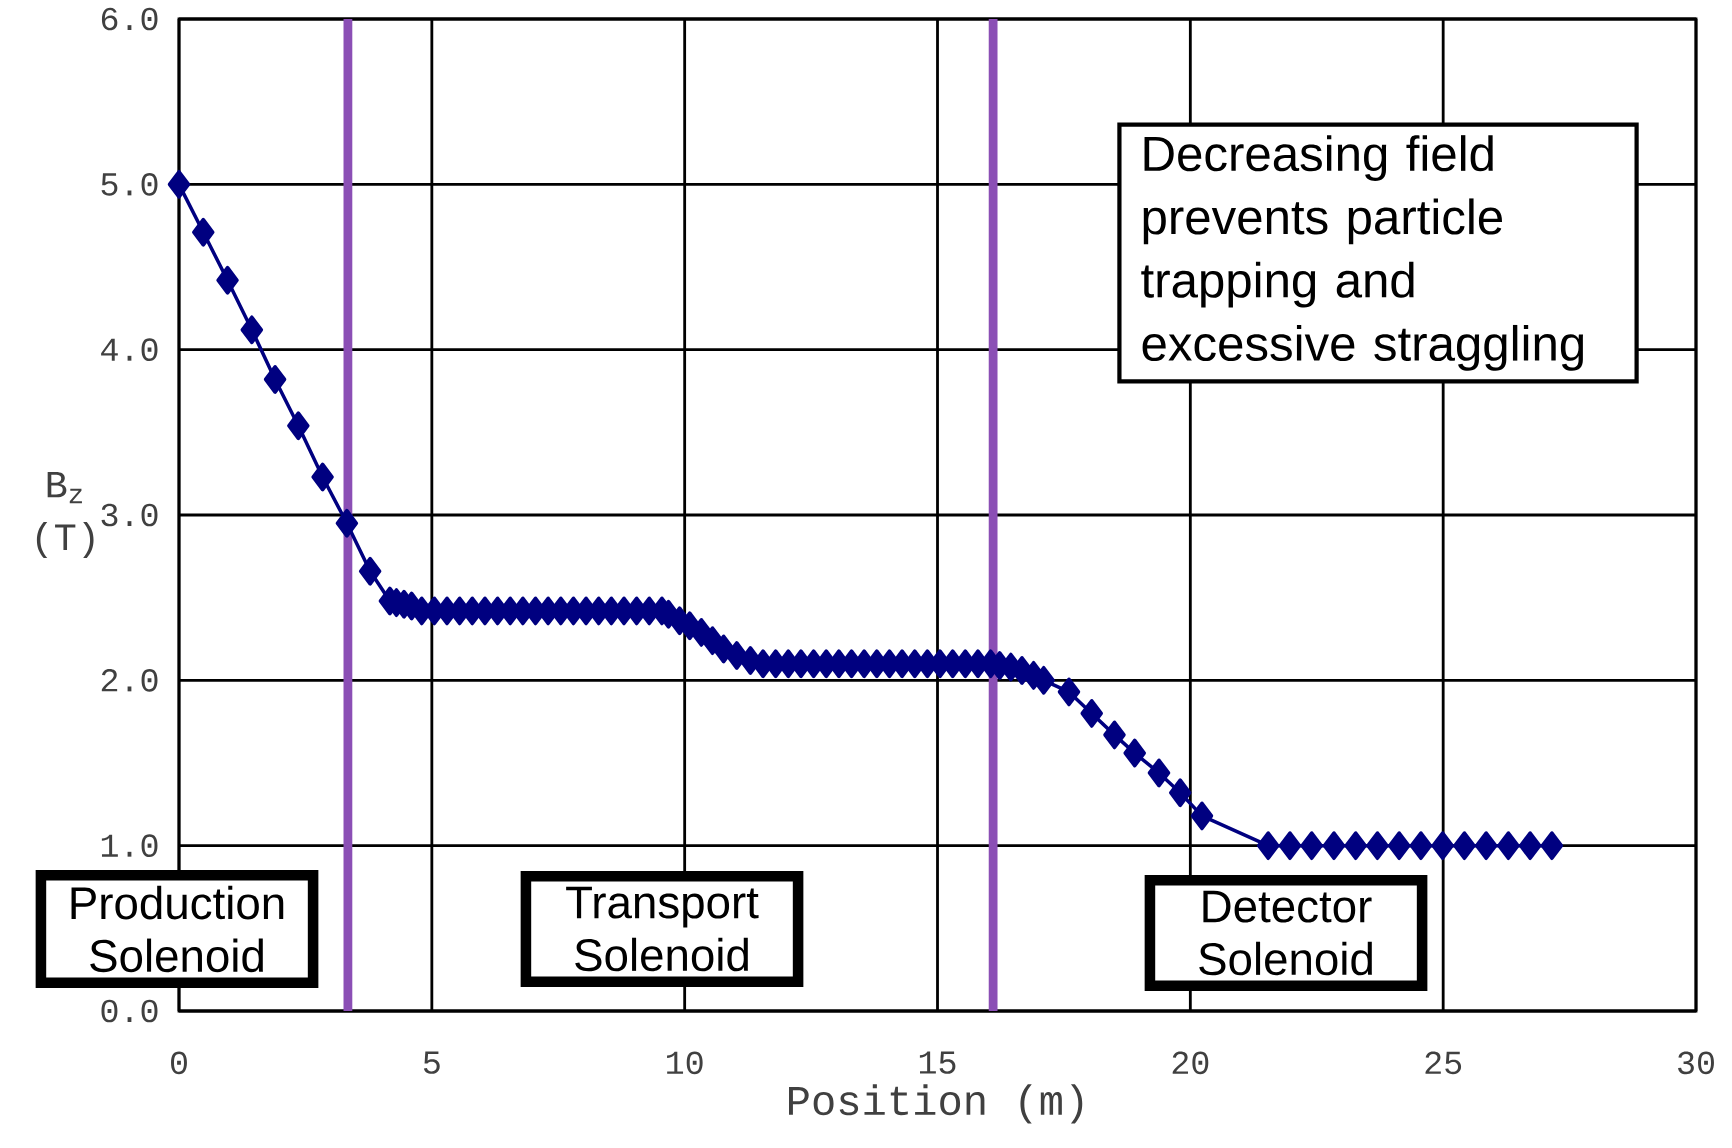 This screenshot has height=1148, width=1732. What do you see at coordinates (1362, 253) in the screenshot?
I see `annotation: Decreasing field prevents particle trapping and excessive straggling` at bounding box center [1362, 253].